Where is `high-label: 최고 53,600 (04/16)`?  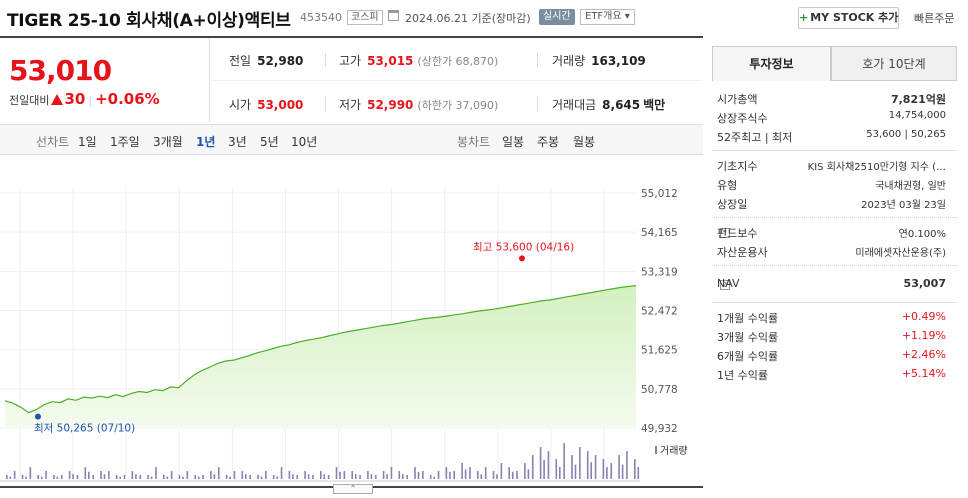
high-label: 최고 53,600 (04/16) is located at coordinates (523, 247).